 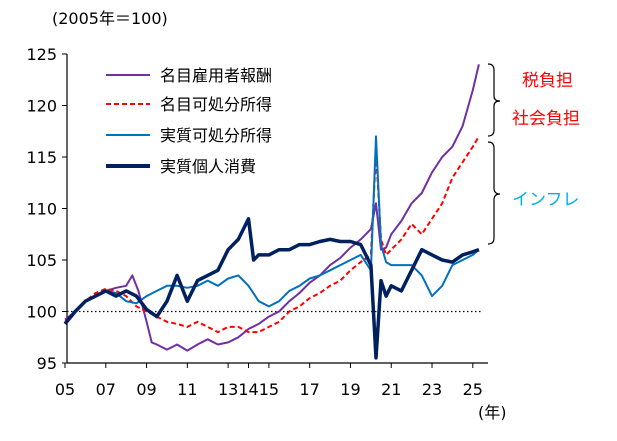 I want to click on y-tick-label: 110, so click(x=41, y=209).